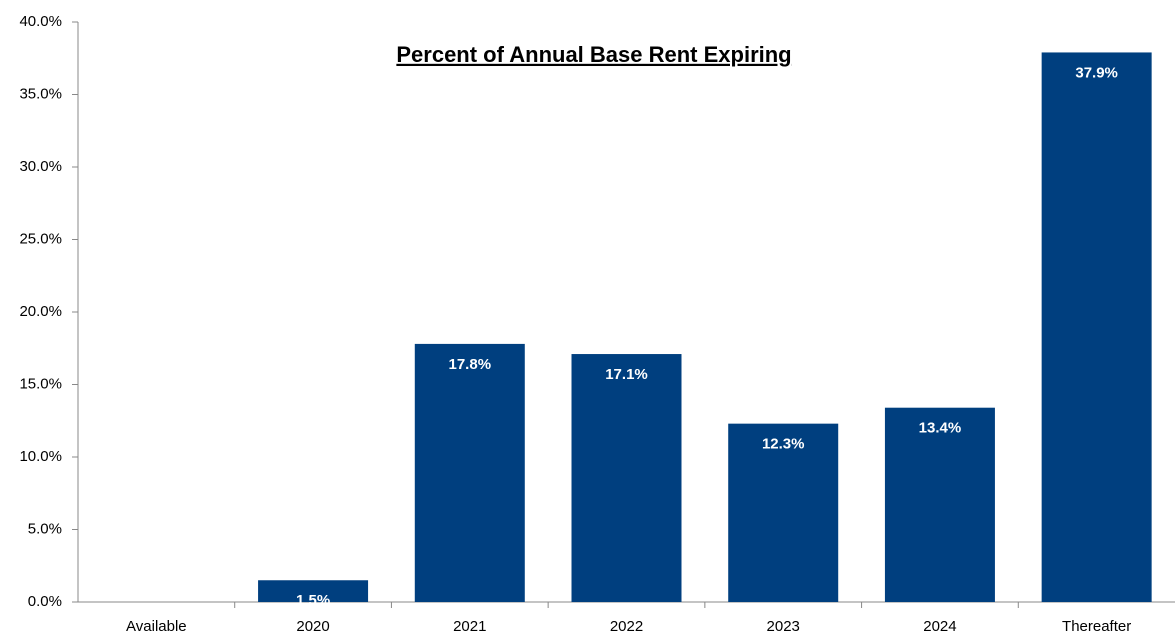 Image resolution: width=1175 pixels, height=635 pixels. What do you see at coordinates (40, 383) in the screenshot?
I see `y-tick-label: 15.0%` at bounding box center [40, 383].